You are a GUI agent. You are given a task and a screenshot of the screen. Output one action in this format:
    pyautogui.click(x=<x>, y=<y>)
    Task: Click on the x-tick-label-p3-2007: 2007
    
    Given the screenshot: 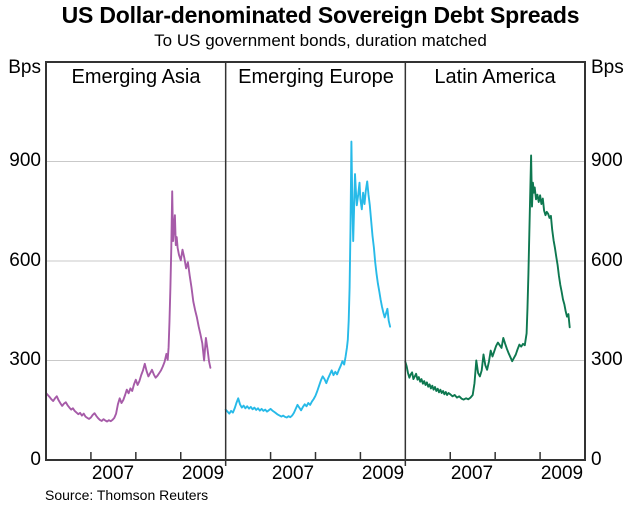 What is the action you would take?
    pyautogui.click(x=472, y=473)
    